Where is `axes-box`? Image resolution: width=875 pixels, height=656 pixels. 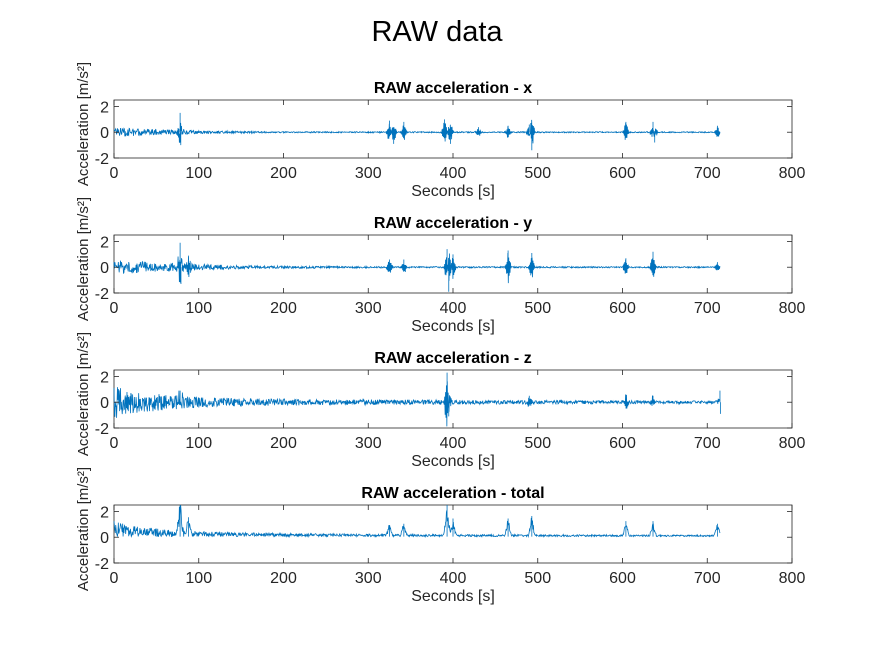
axes-box is located at coordinates (453, 129).